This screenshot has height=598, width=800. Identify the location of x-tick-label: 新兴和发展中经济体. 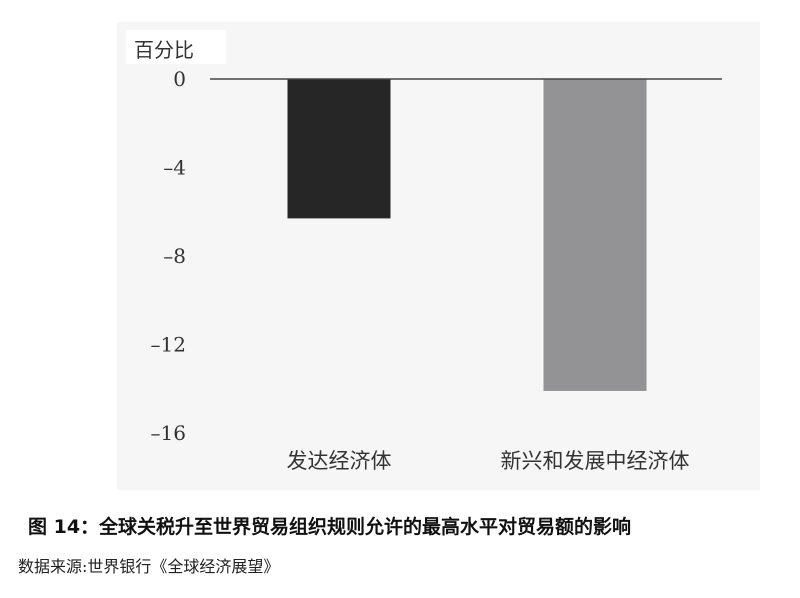
(595, 461).